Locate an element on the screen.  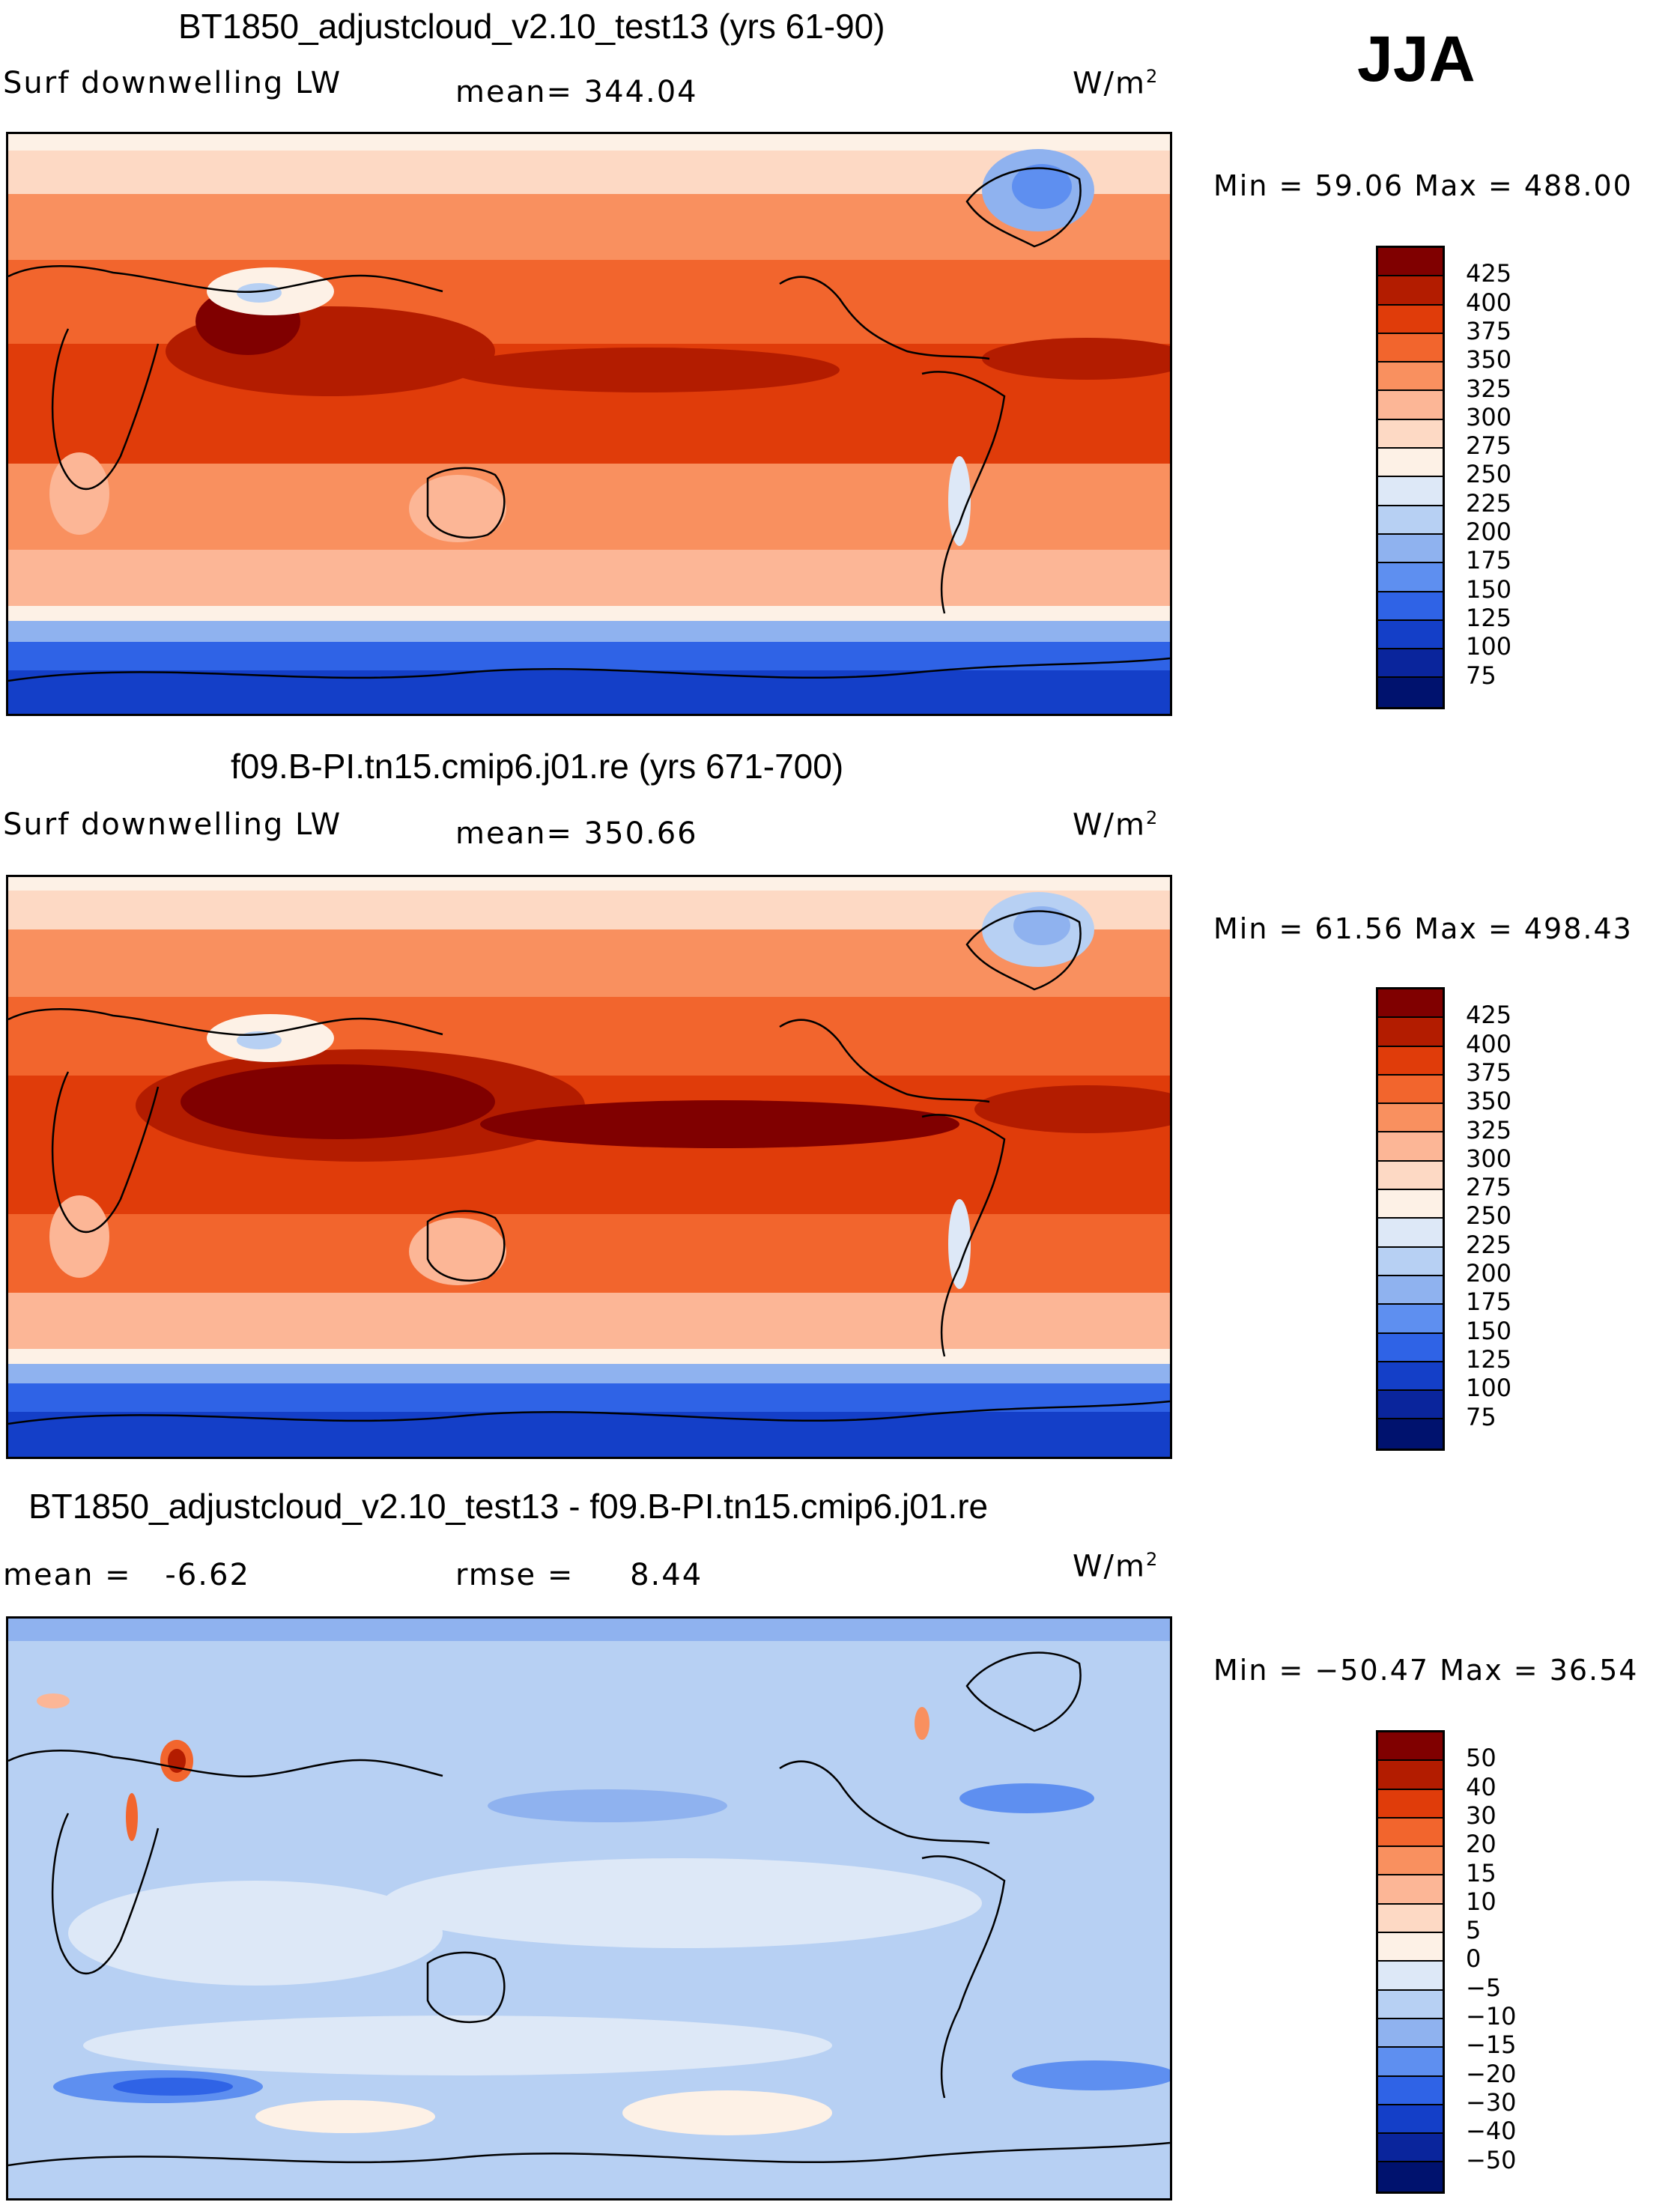
panel2-colorbar is located at coordinates (1410, 1219).